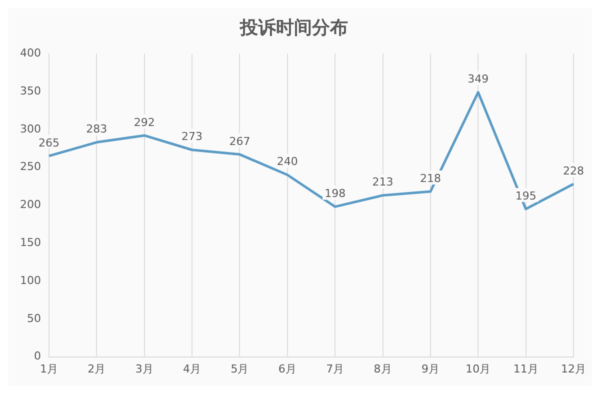 The height and width of the screenshot is (394, 600). Describe the element at coordinates (33, 318) in the screenshot. I see `y-tick-label: 50` at that location.